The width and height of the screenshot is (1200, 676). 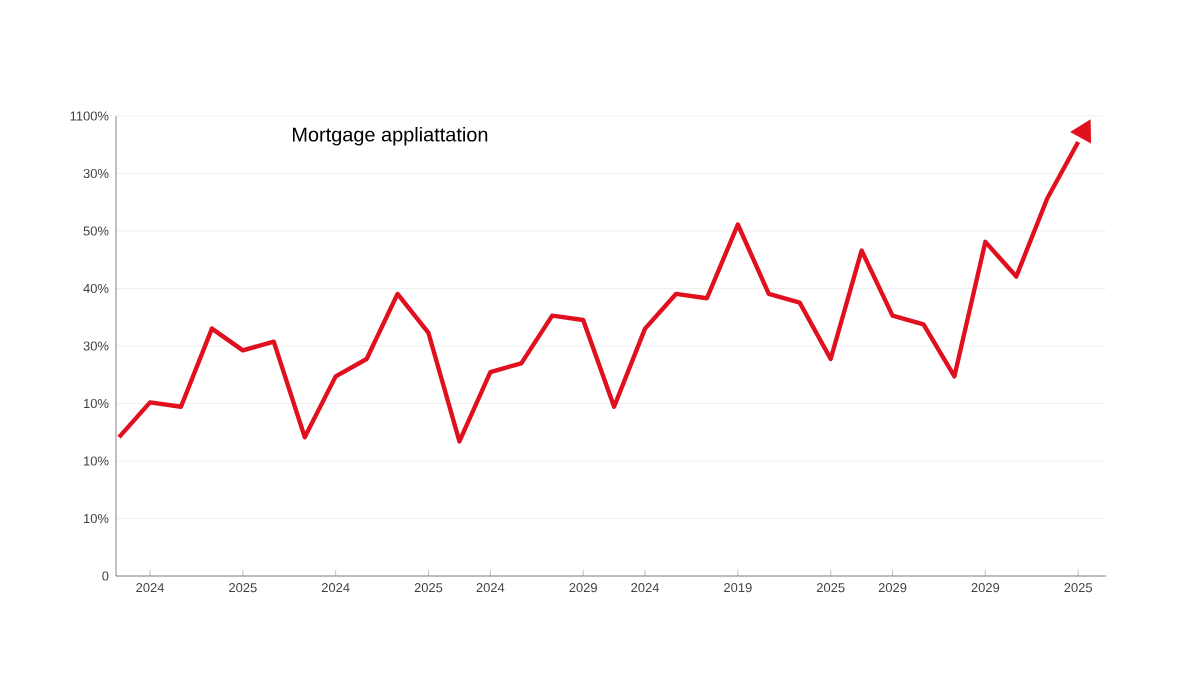 I want to click on chart-title: Mortgage appliattation, so click(x=390, y=136).